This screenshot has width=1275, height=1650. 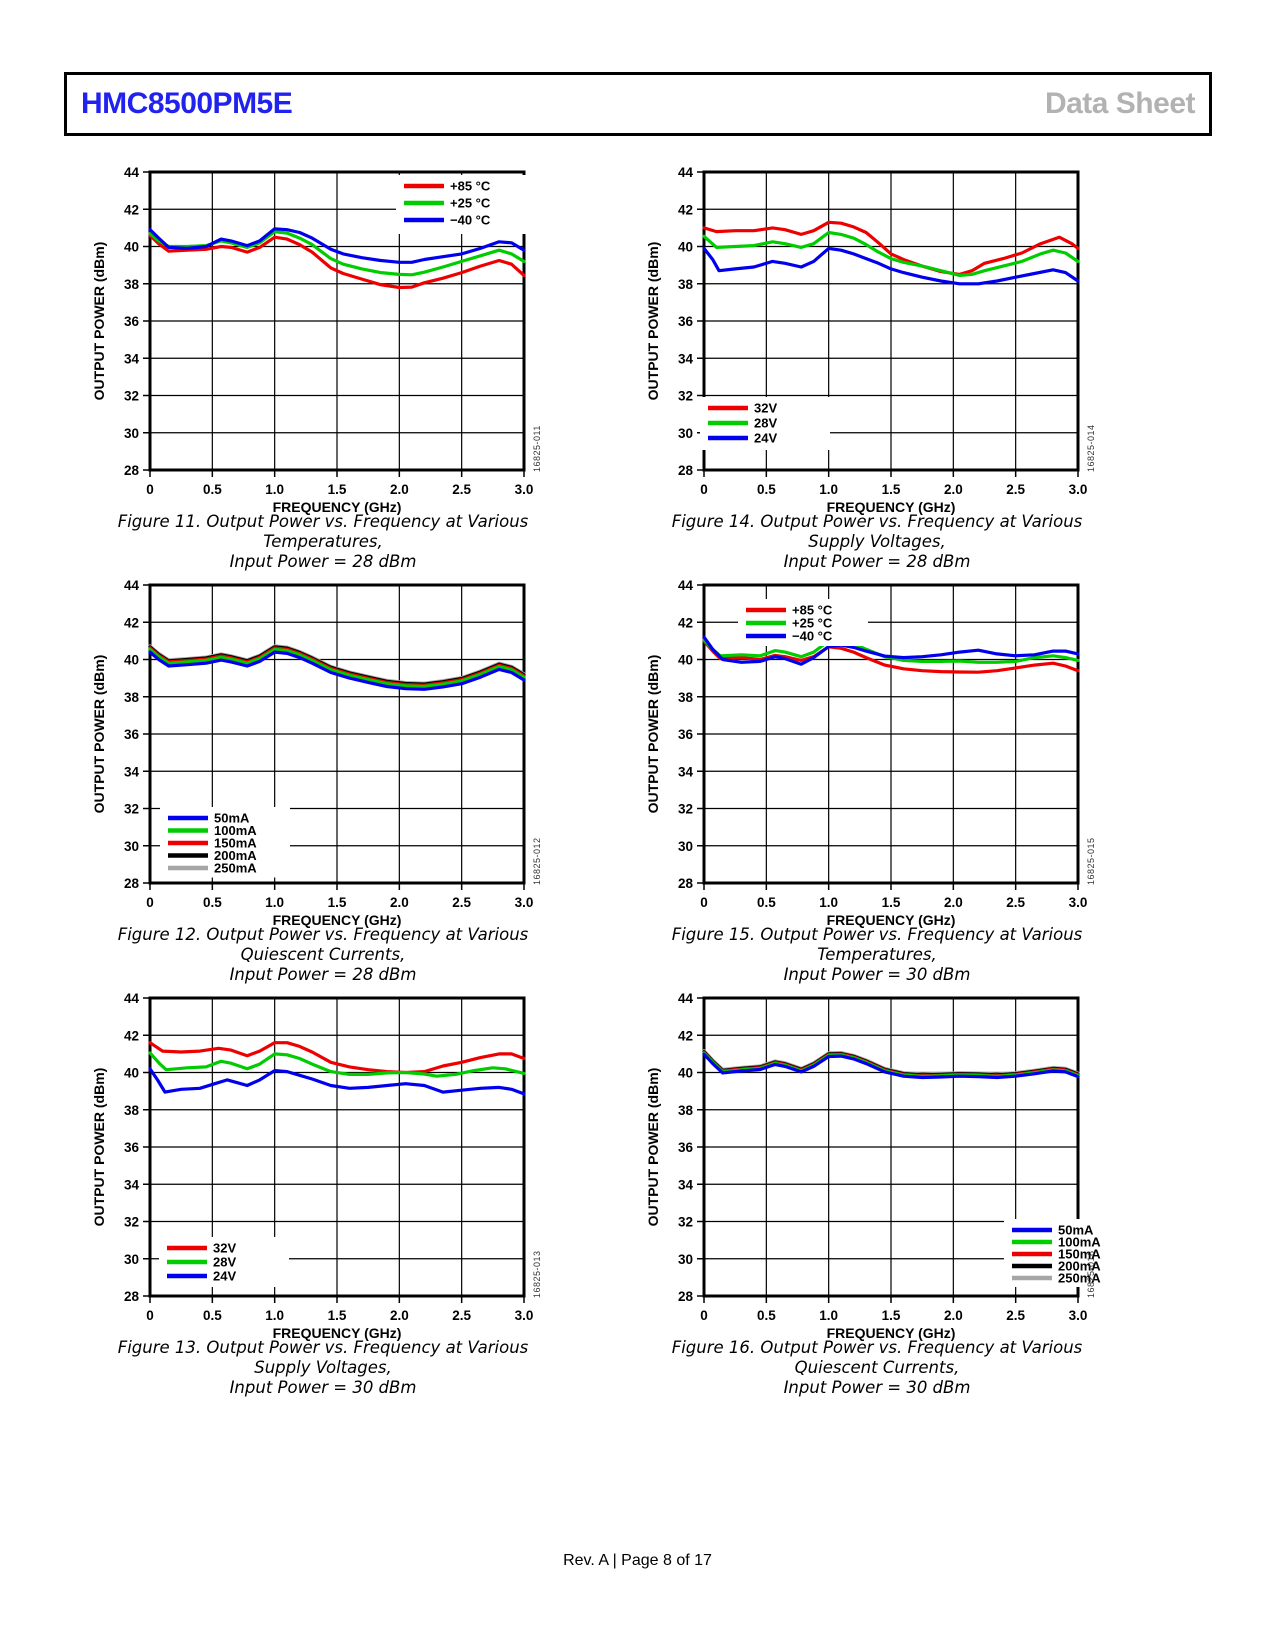 I want to click on legend-label-100mA: 100mA, so click(x=1079, y=1242).